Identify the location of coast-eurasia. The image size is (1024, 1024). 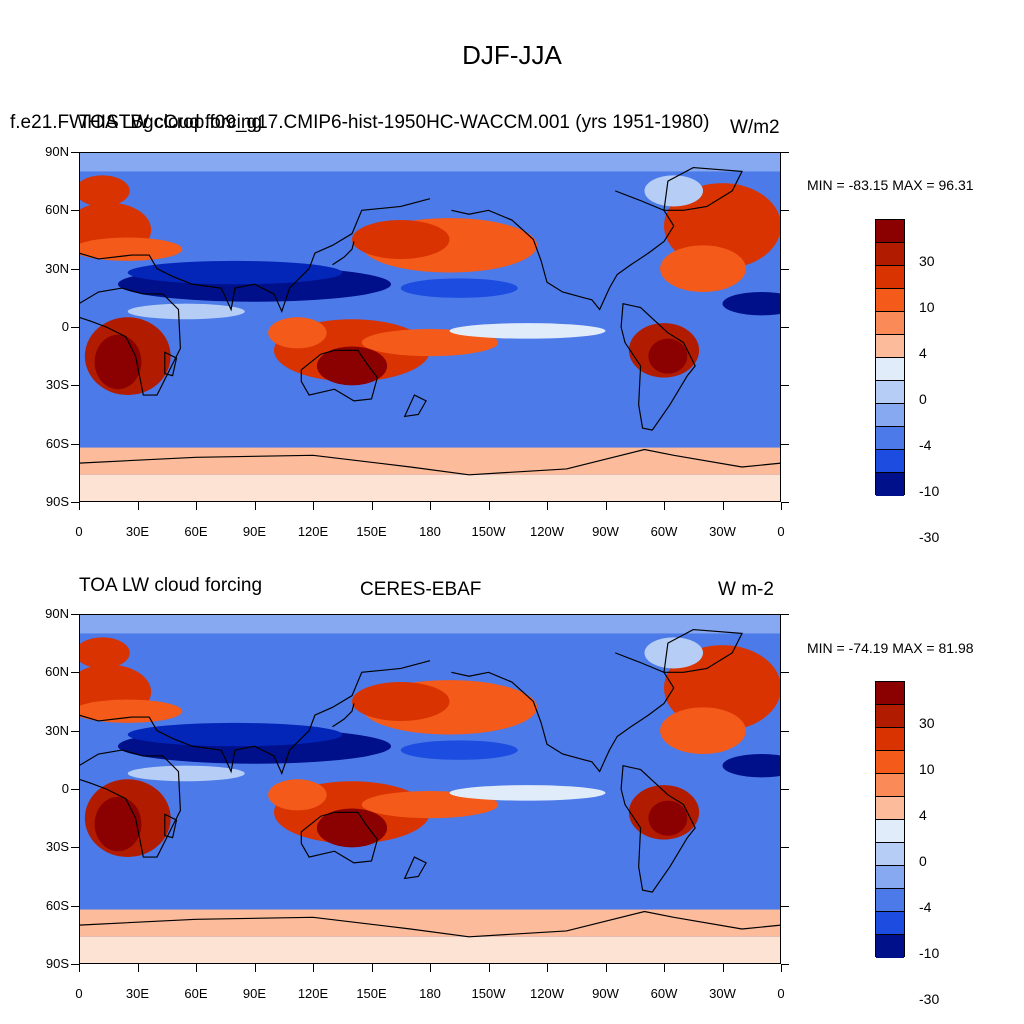
(255, 718).